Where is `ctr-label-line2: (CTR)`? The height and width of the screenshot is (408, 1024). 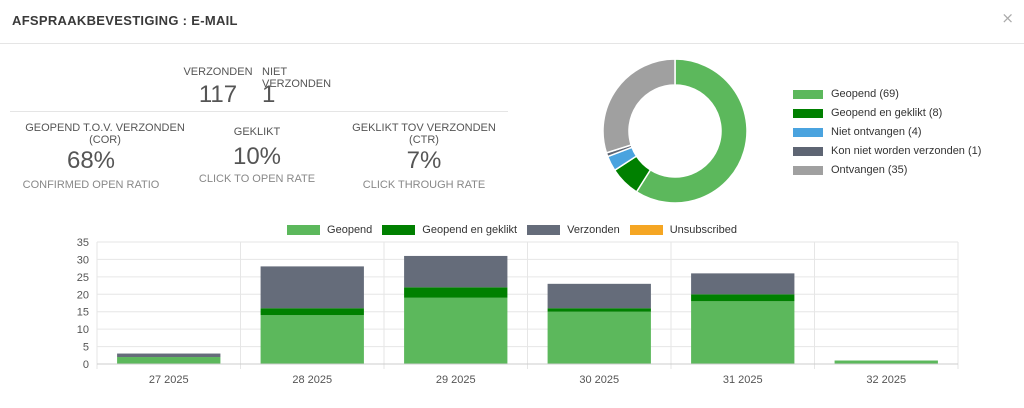 ctr-label-line2: (CTR) is located at coordinates (424, 140).